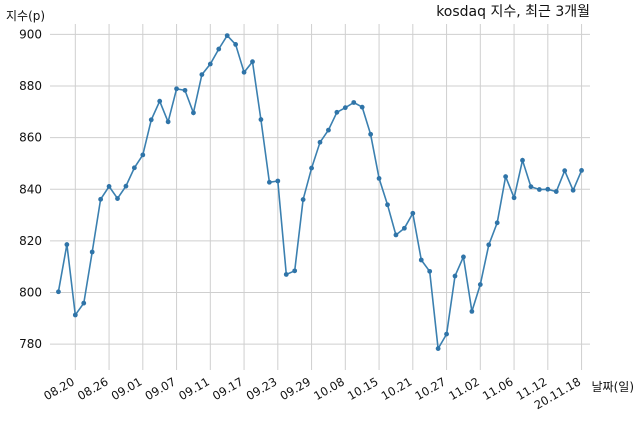 The image size is (640, 422). Describe the element at coordinates (397, 388) in the screenshot. I see `x-tick-label: 10.21` at that location.